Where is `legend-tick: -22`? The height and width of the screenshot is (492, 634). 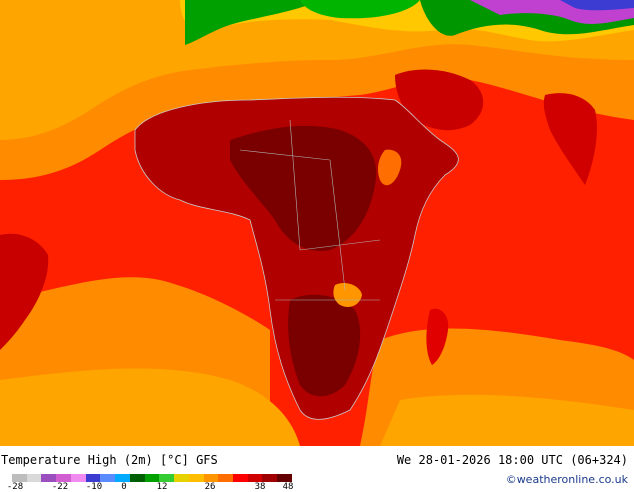 legend-tick: -22 is located at coordinates (60, 487).